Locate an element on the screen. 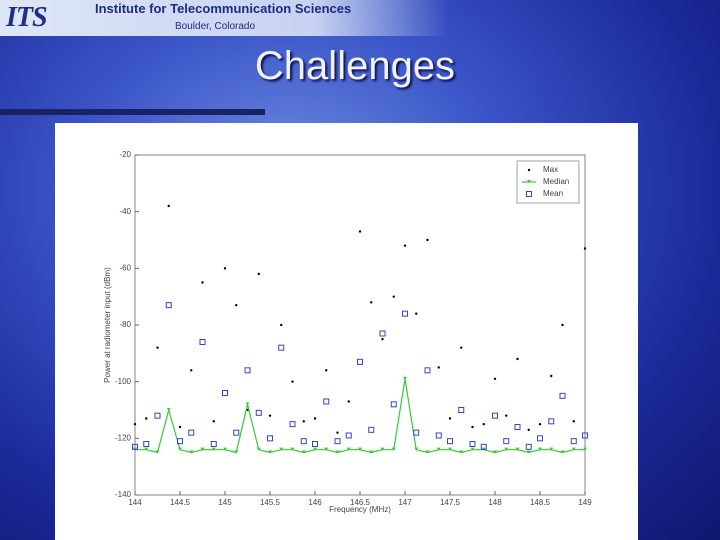 The height and width of the screenshot is (540, 720). x-tick-label: 148.5 is located at coordinates (540, 502).